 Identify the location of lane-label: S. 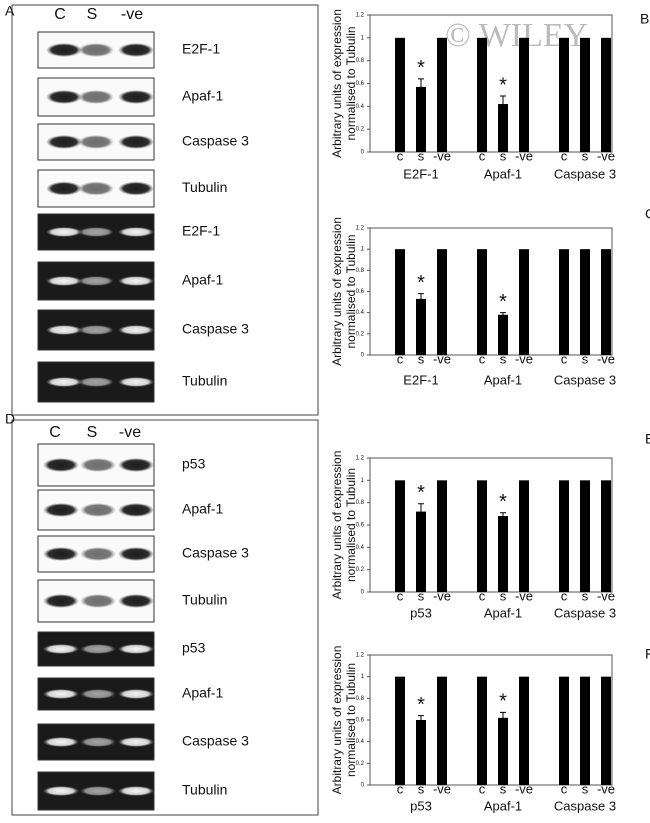
(92, 14).